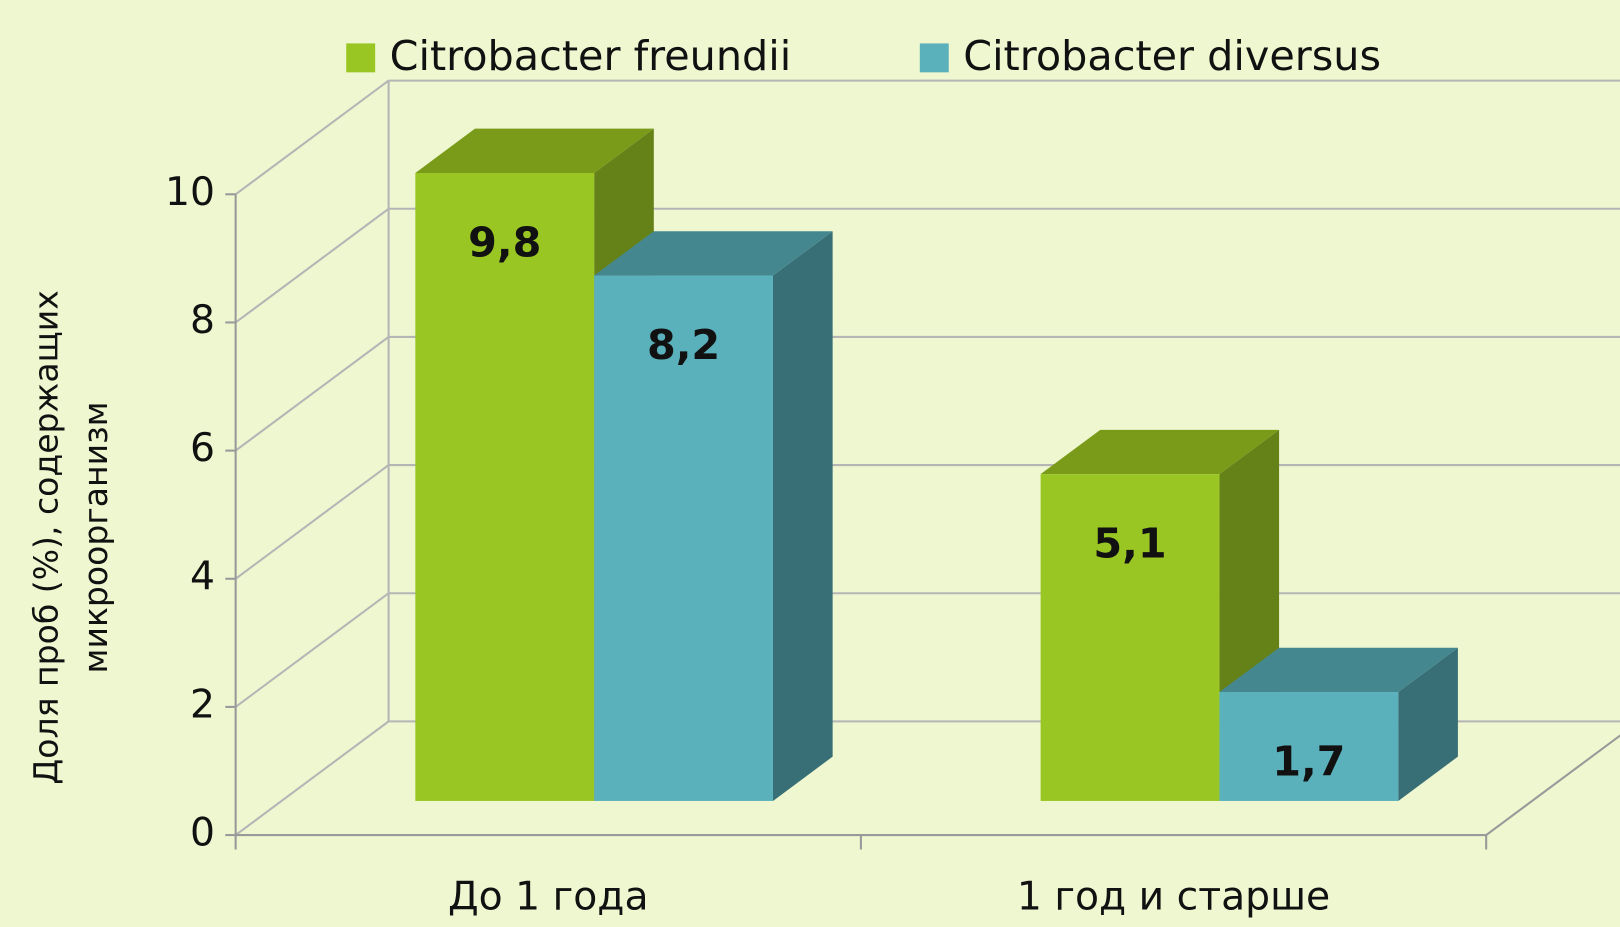  I want to click on y-tick-label: 4, so click(202, 576).